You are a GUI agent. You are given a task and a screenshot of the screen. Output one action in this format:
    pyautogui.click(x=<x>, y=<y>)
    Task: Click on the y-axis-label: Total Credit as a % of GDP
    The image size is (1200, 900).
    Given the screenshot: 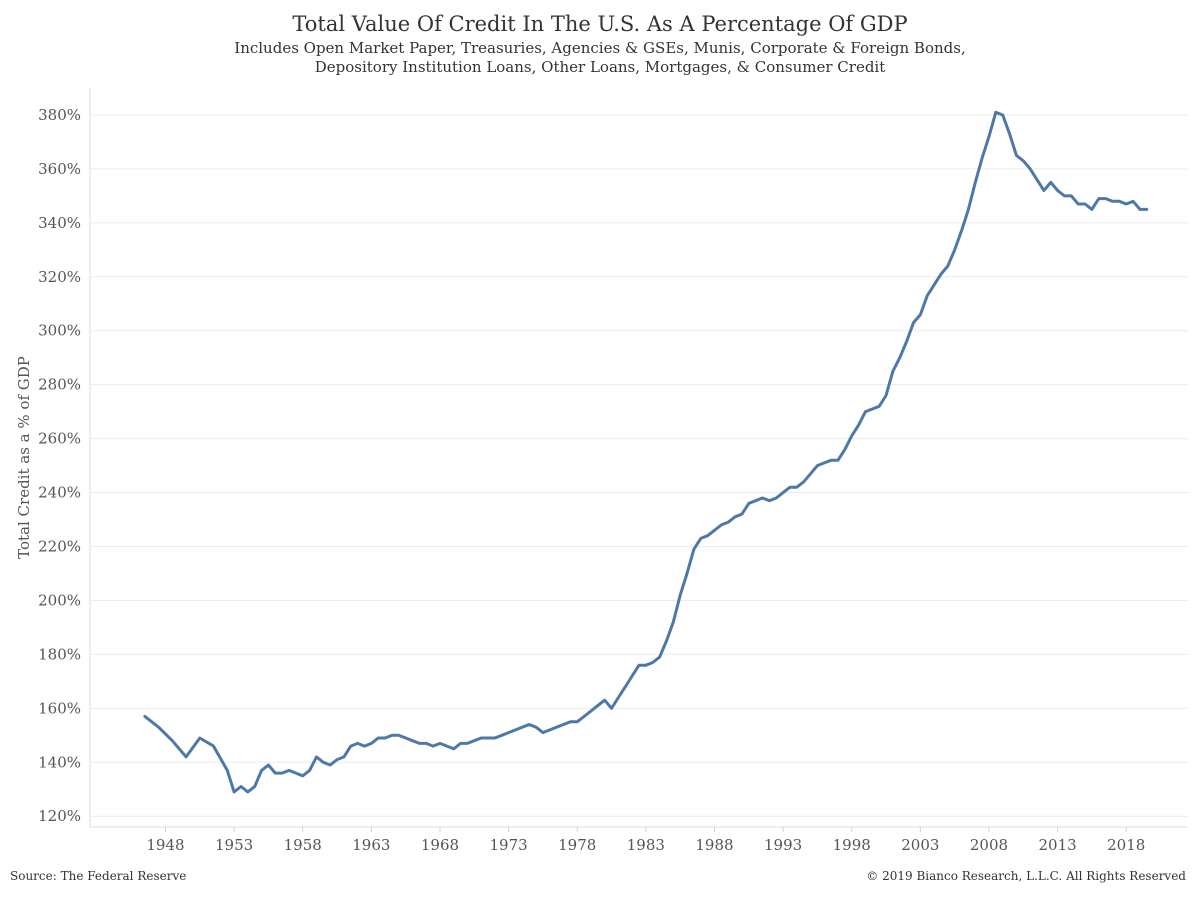 What is the action you would take?
    pyautogui.click(x=24, y=457)
    